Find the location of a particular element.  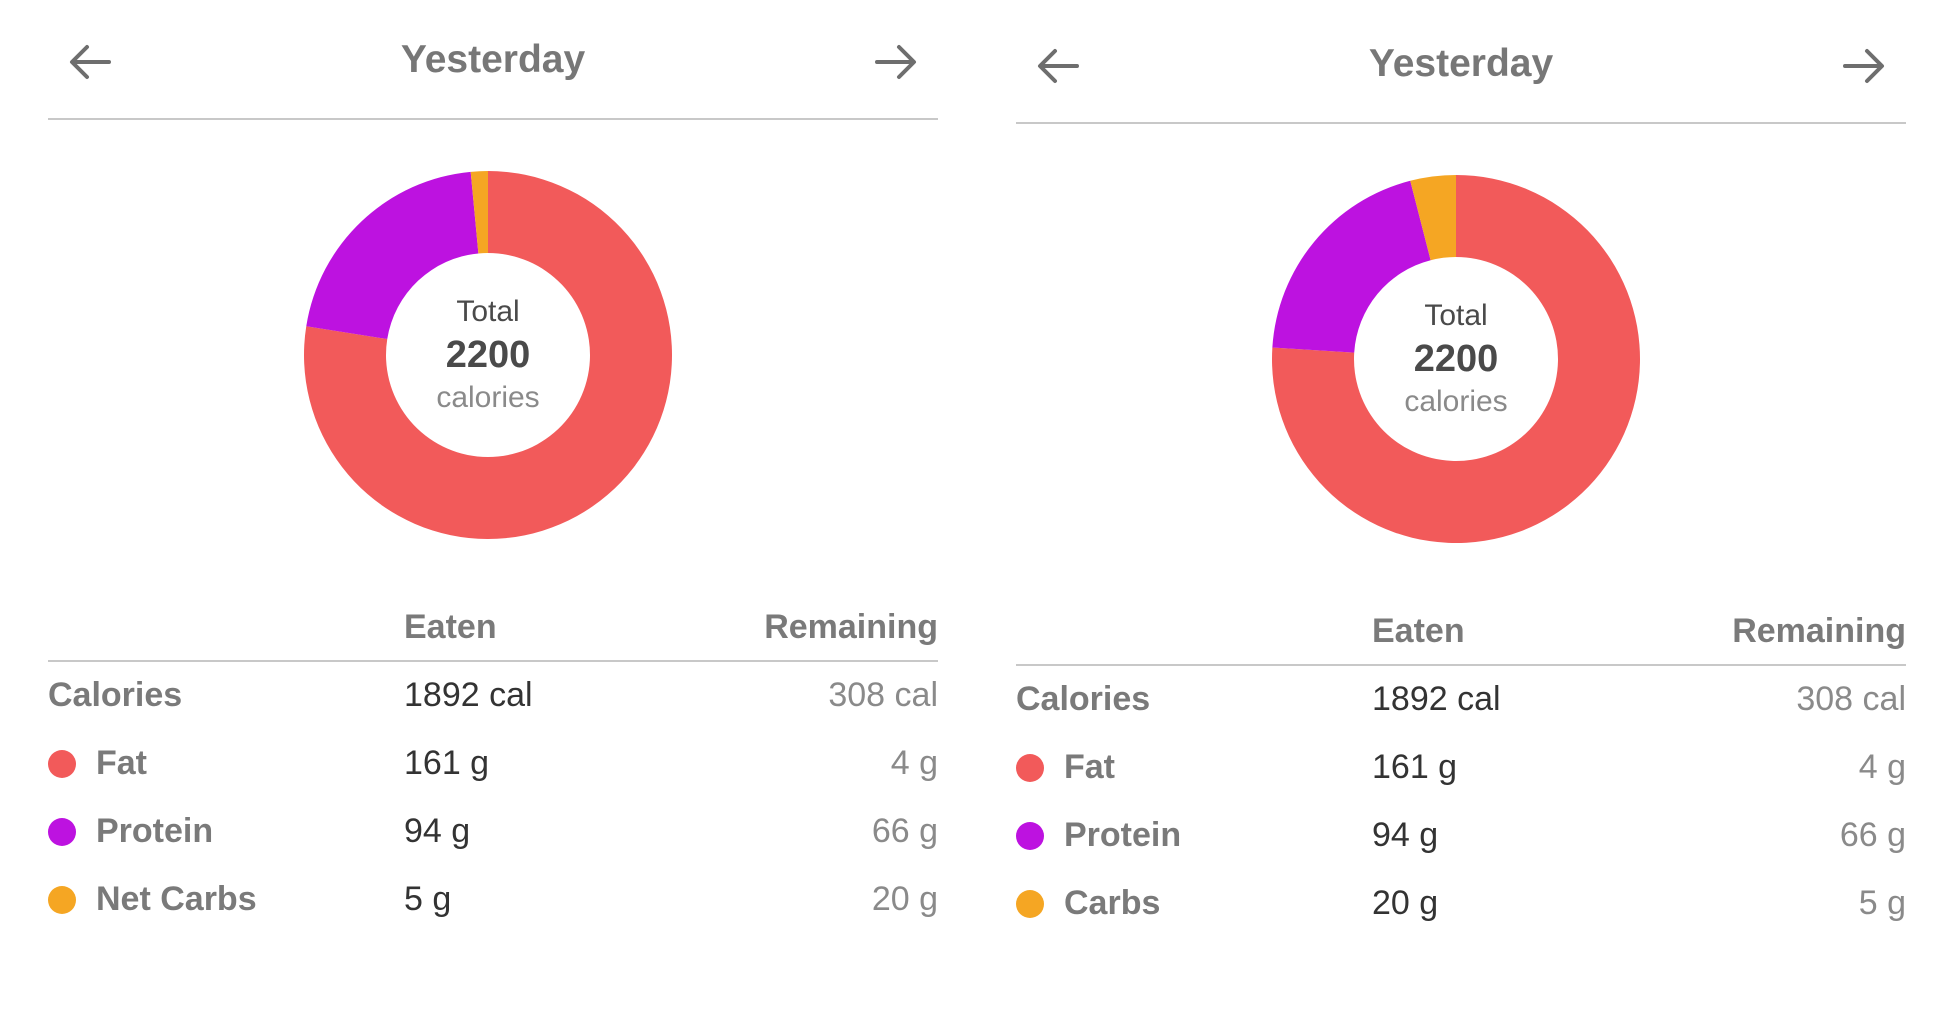

row-label: Net Carbs is located at coordinates (152, 899).